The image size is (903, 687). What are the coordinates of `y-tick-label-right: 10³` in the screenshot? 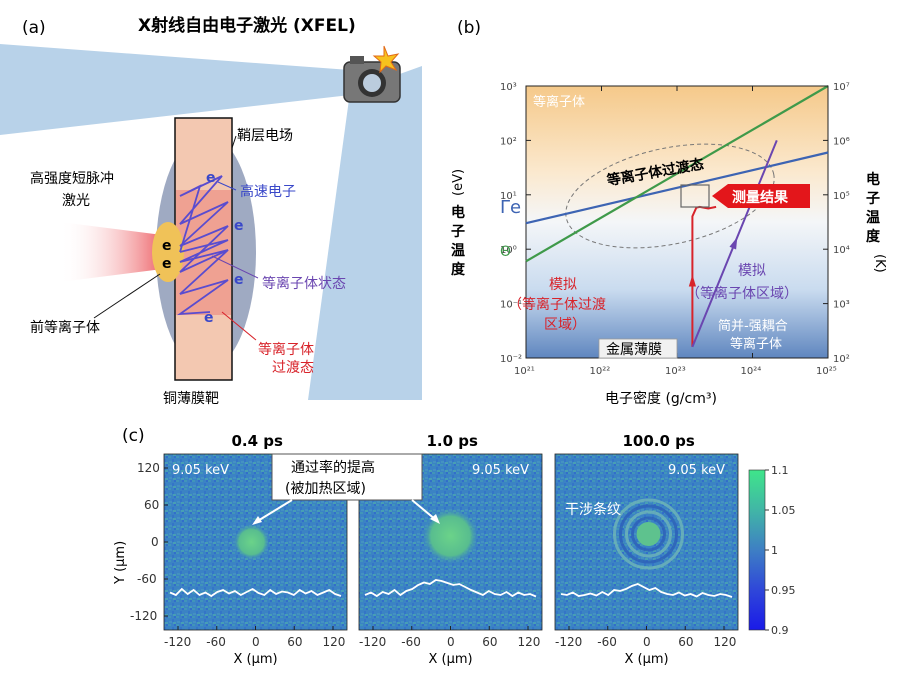 It's located at (841, 305).